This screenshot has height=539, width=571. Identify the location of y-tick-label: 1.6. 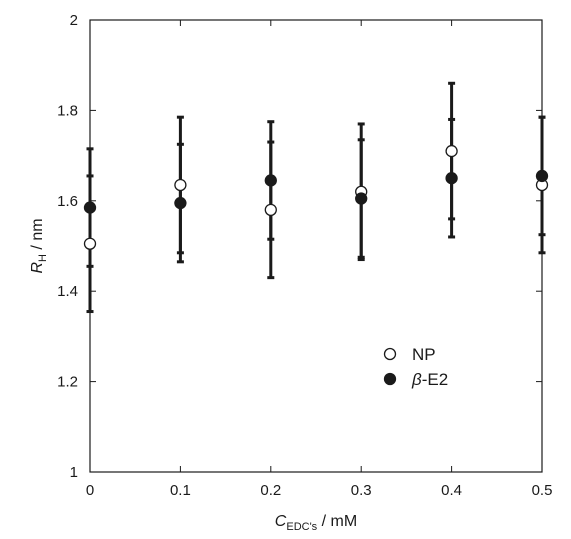
(67, 201).